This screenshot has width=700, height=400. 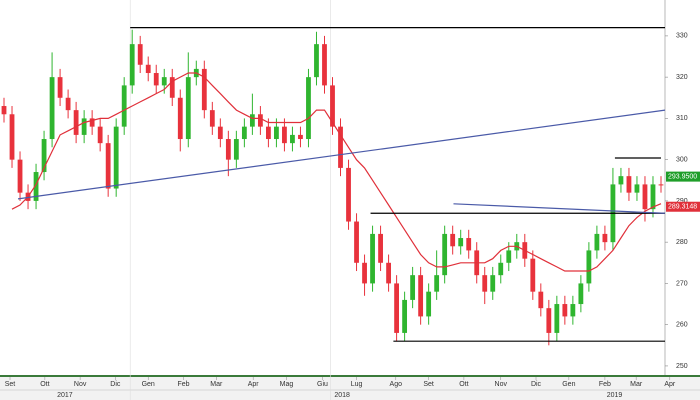 I want to click on y-tick-label: 310, so click(x=682, y=118).